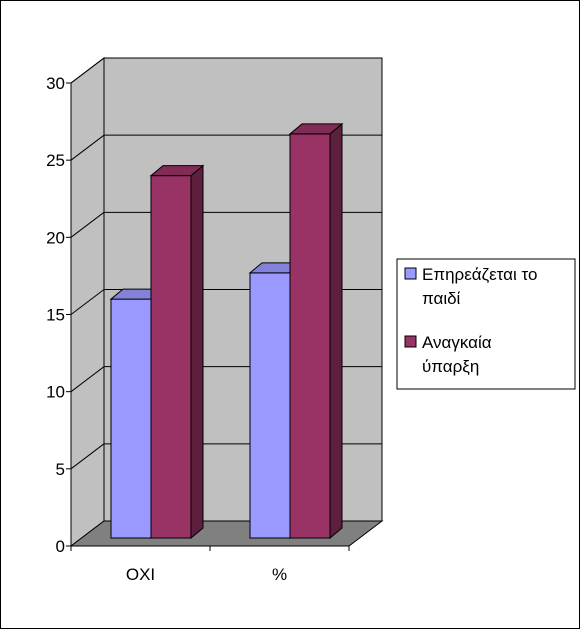  I want to click on x-tick-label: ΟΧΙ, so click(140, 574).